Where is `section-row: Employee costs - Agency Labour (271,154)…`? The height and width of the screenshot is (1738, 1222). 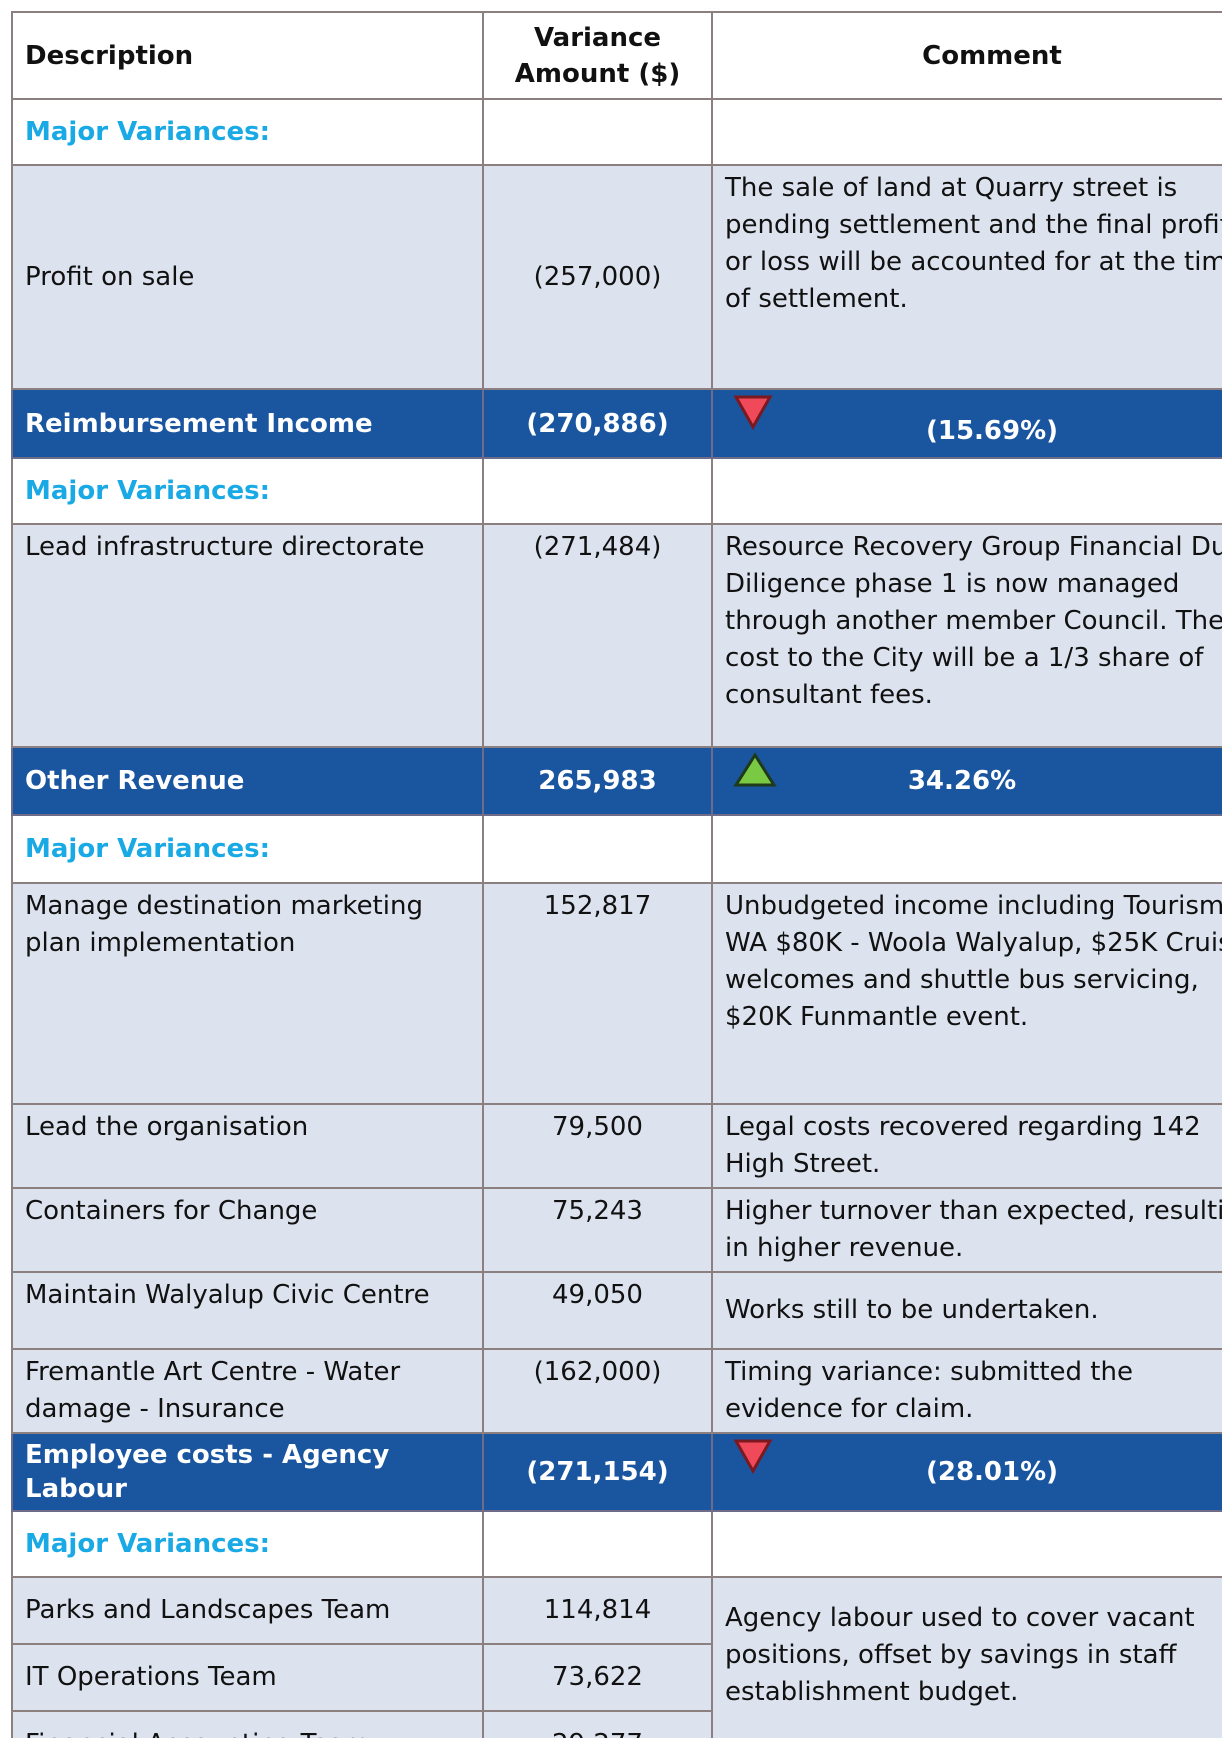
section-row: Employee costs - Agency Labour (271,154)… is located at coordinates (616, 1472).